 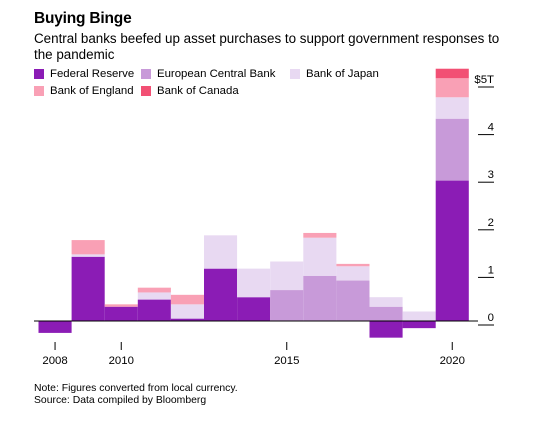 I want to click on y-tick-label: $5T, so click(x=484, y=80).